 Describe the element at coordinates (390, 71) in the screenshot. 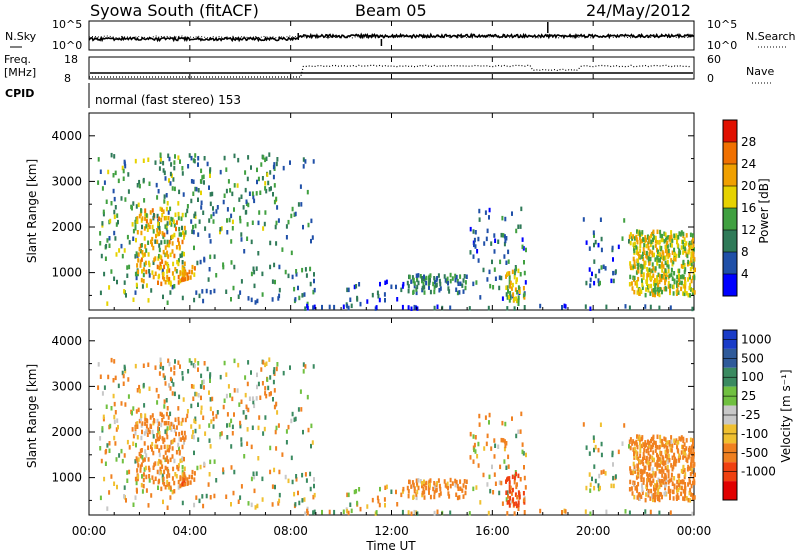

I see `nave-trace` at that location.